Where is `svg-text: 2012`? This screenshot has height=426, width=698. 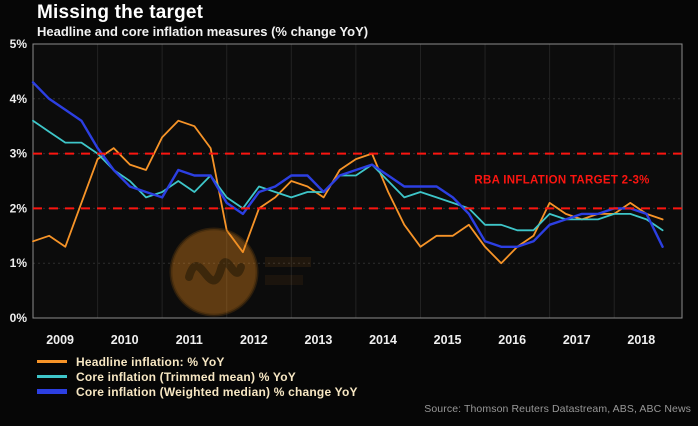
svg-text: 2012 is located at coordinates (254, 340).